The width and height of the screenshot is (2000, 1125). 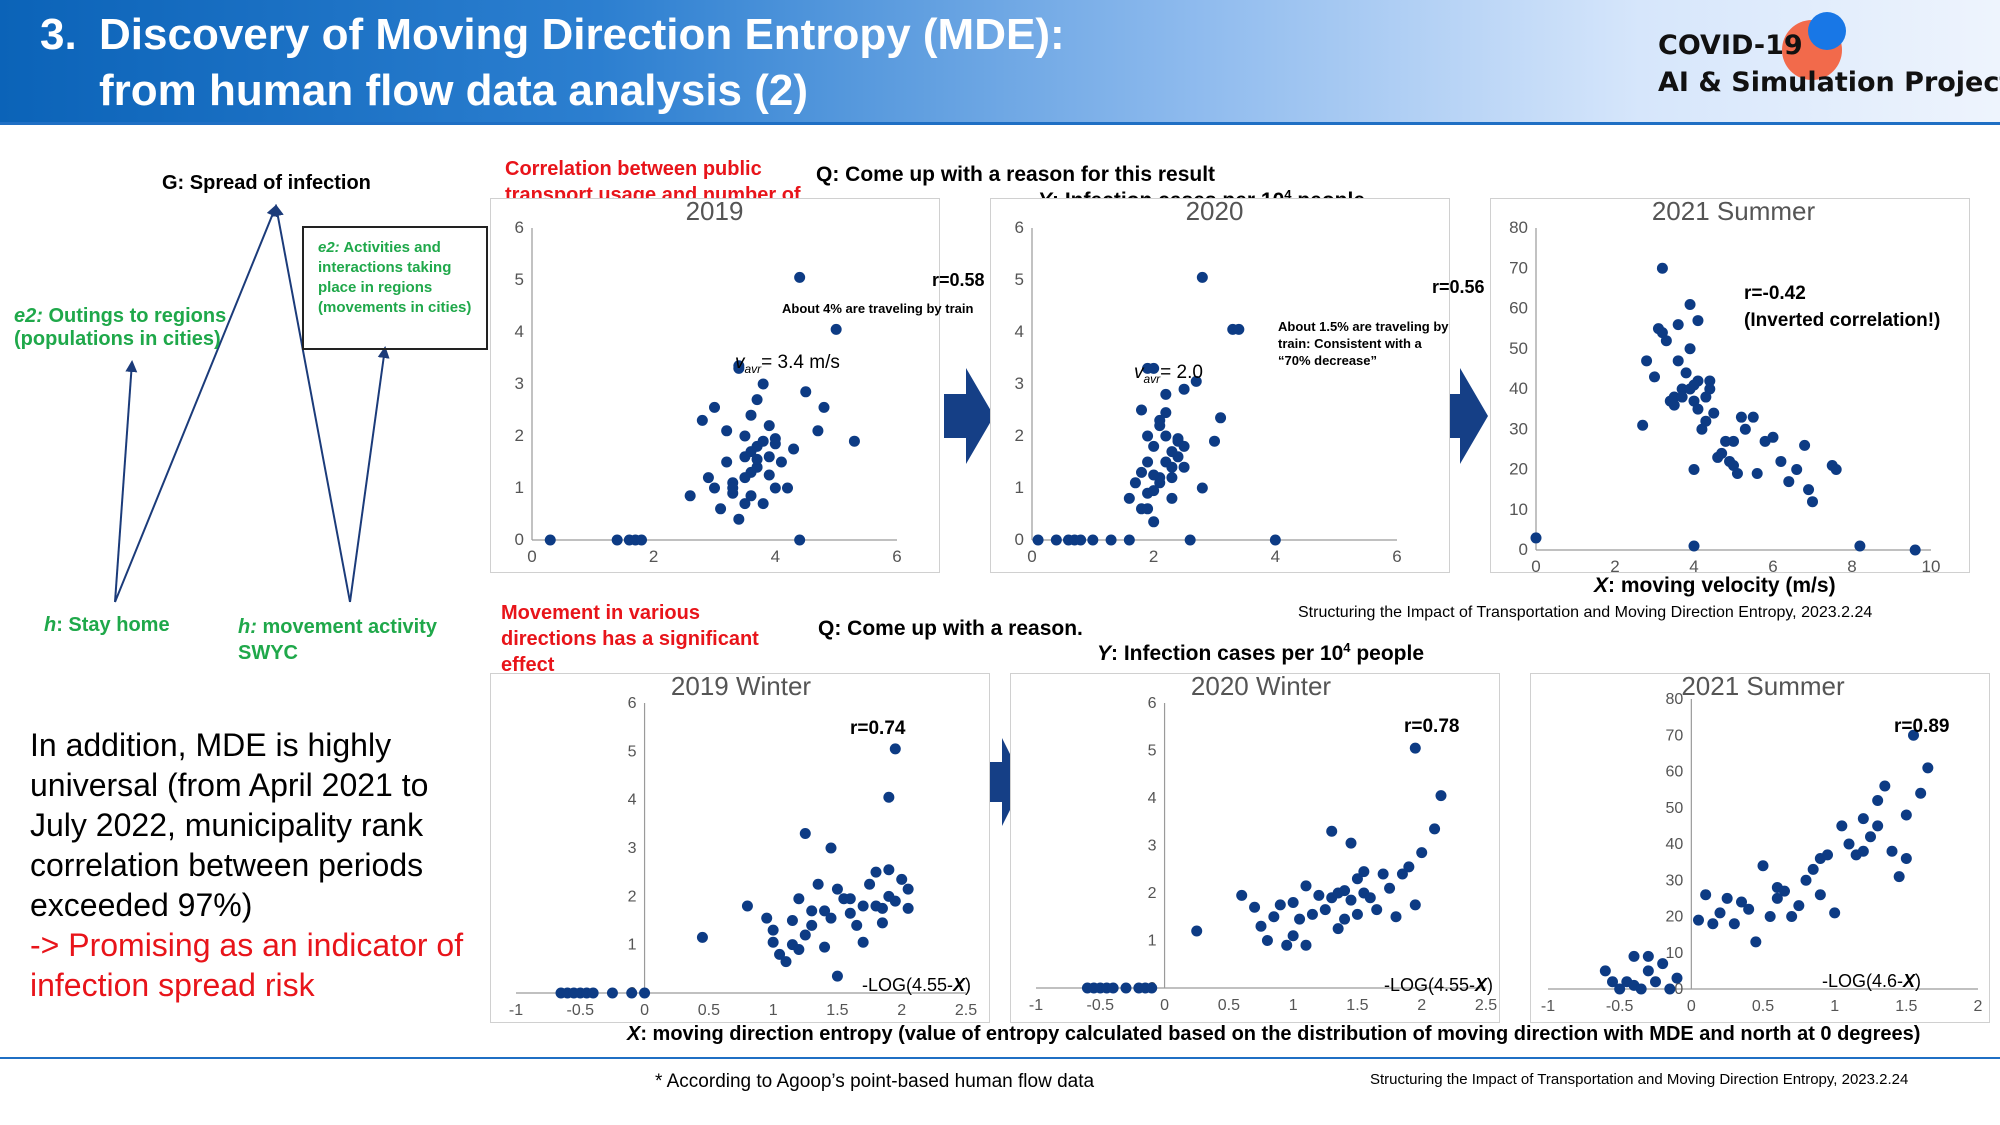 What do you see at coordinates (715, 212) in the screenshot?
I see `chart-title: 2019` at bounding box center [715, 212].